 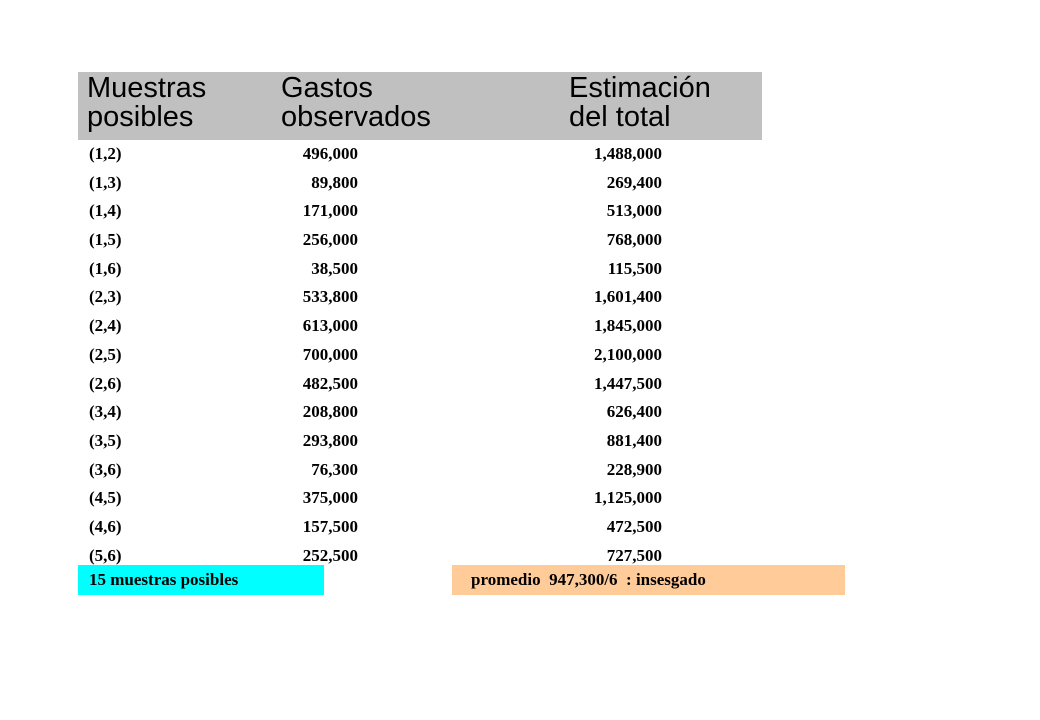 I want to click on estimacion-cell: 115,500, so click(x=634, y=268).